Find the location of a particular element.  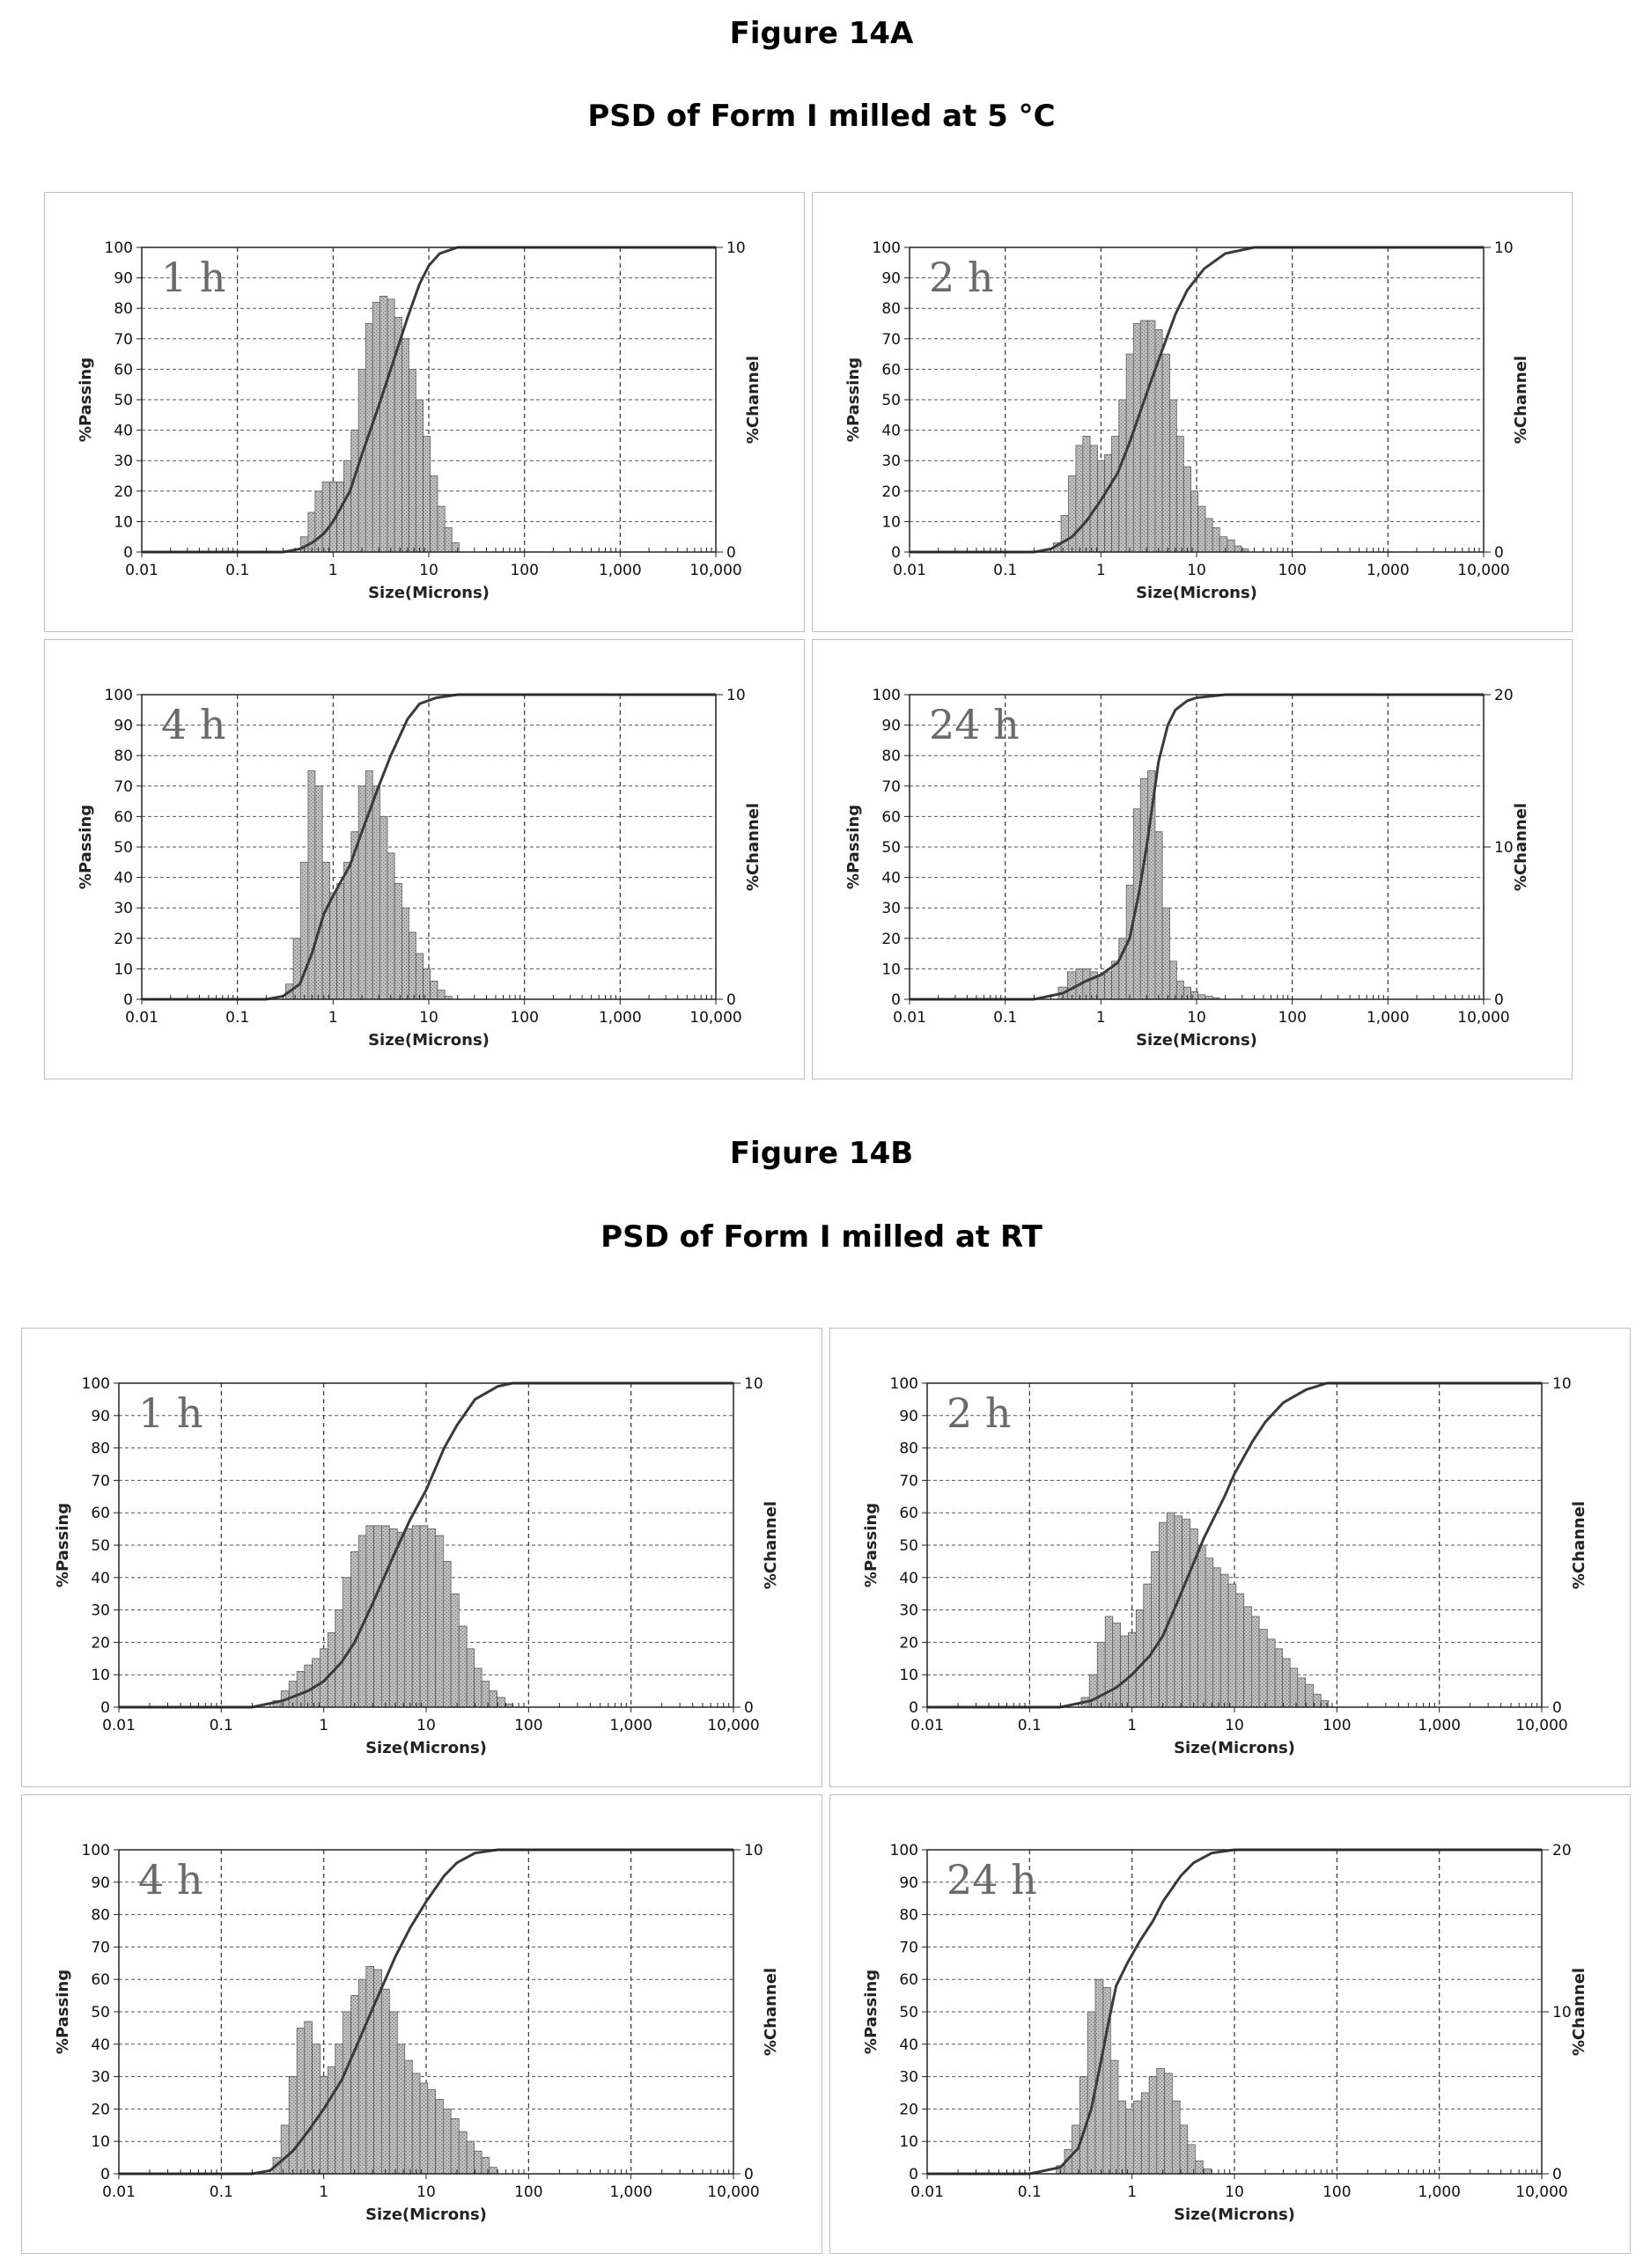

y-right-tick-label: 10 is located at coordinates (1504, 848).